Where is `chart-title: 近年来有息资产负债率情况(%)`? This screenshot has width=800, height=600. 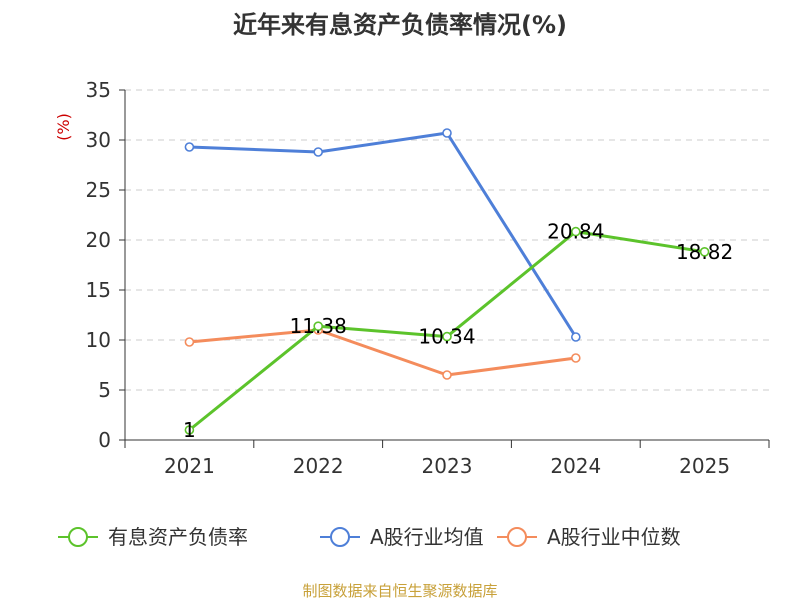
chart-title: 近年来有息资产负债率情况(%) is located at coordinates (400, 25).